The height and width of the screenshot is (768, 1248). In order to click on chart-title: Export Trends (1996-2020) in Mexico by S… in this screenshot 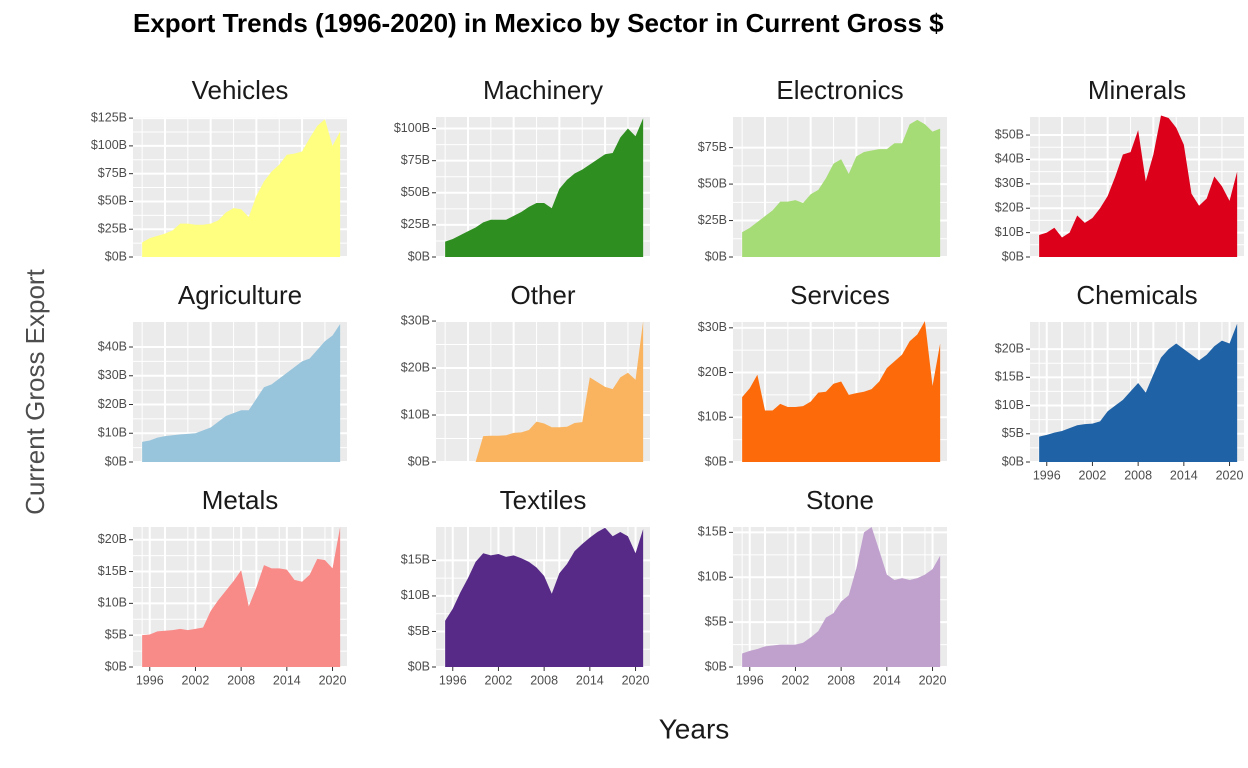, I will do `click(538, 23)`.